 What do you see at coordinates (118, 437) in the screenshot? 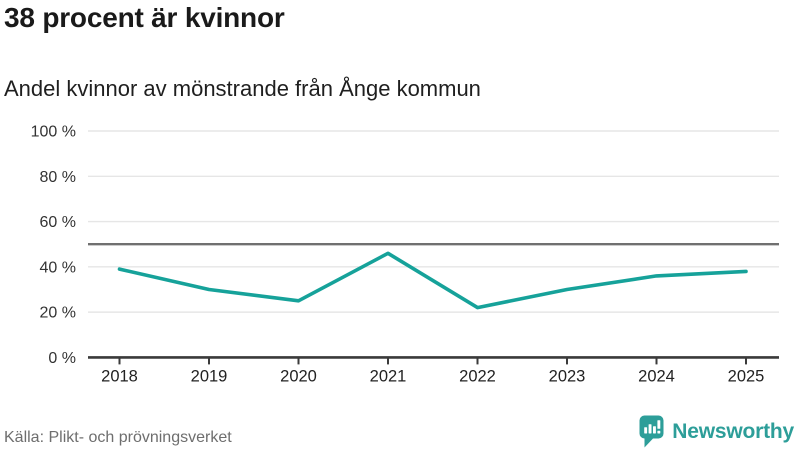
I see `source-note: Källa: Plikt- och prövningsverket` at bounding box center [118, 437].